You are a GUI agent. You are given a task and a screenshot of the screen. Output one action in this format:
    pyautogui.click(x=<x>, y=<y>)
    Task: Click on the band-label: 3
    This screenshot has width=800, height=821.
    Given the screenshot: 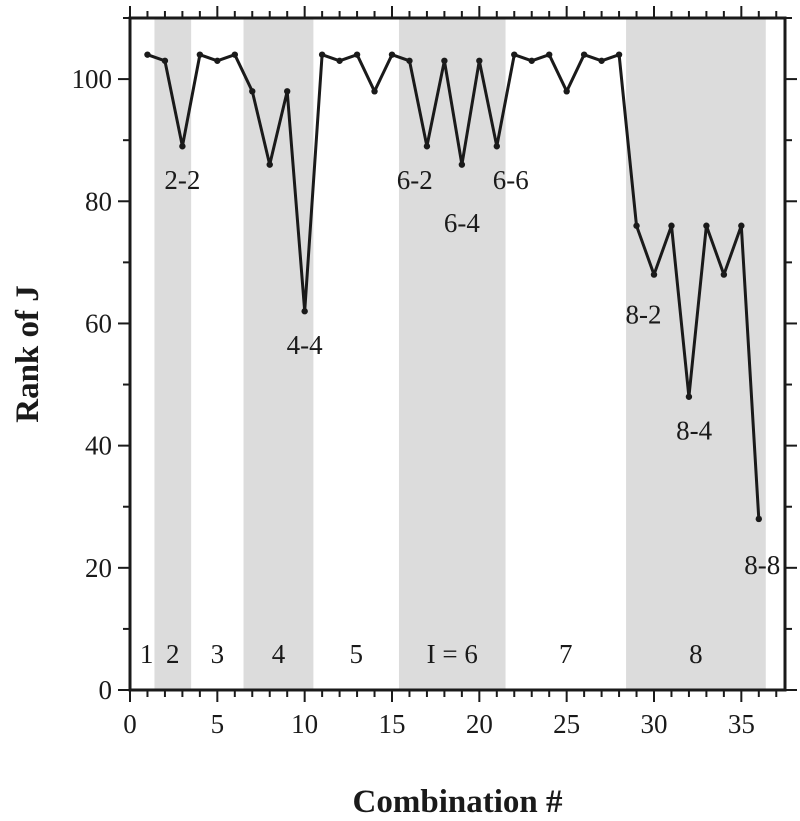 What is the action you would take?
    pyautogui.click(x=218, y=654)
    